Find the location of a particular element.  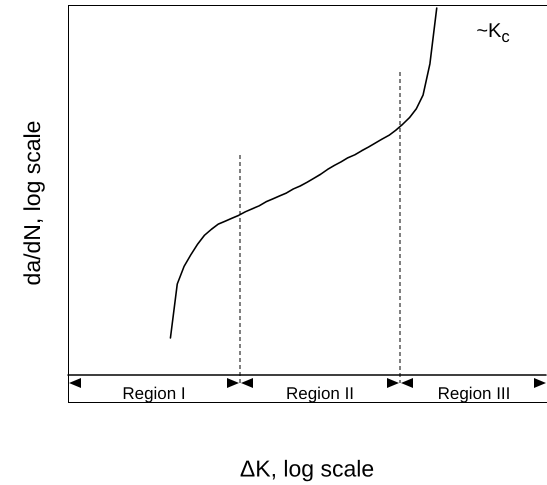

y-axis-title: da/dN, log scale is located at coordinates (32, 203).